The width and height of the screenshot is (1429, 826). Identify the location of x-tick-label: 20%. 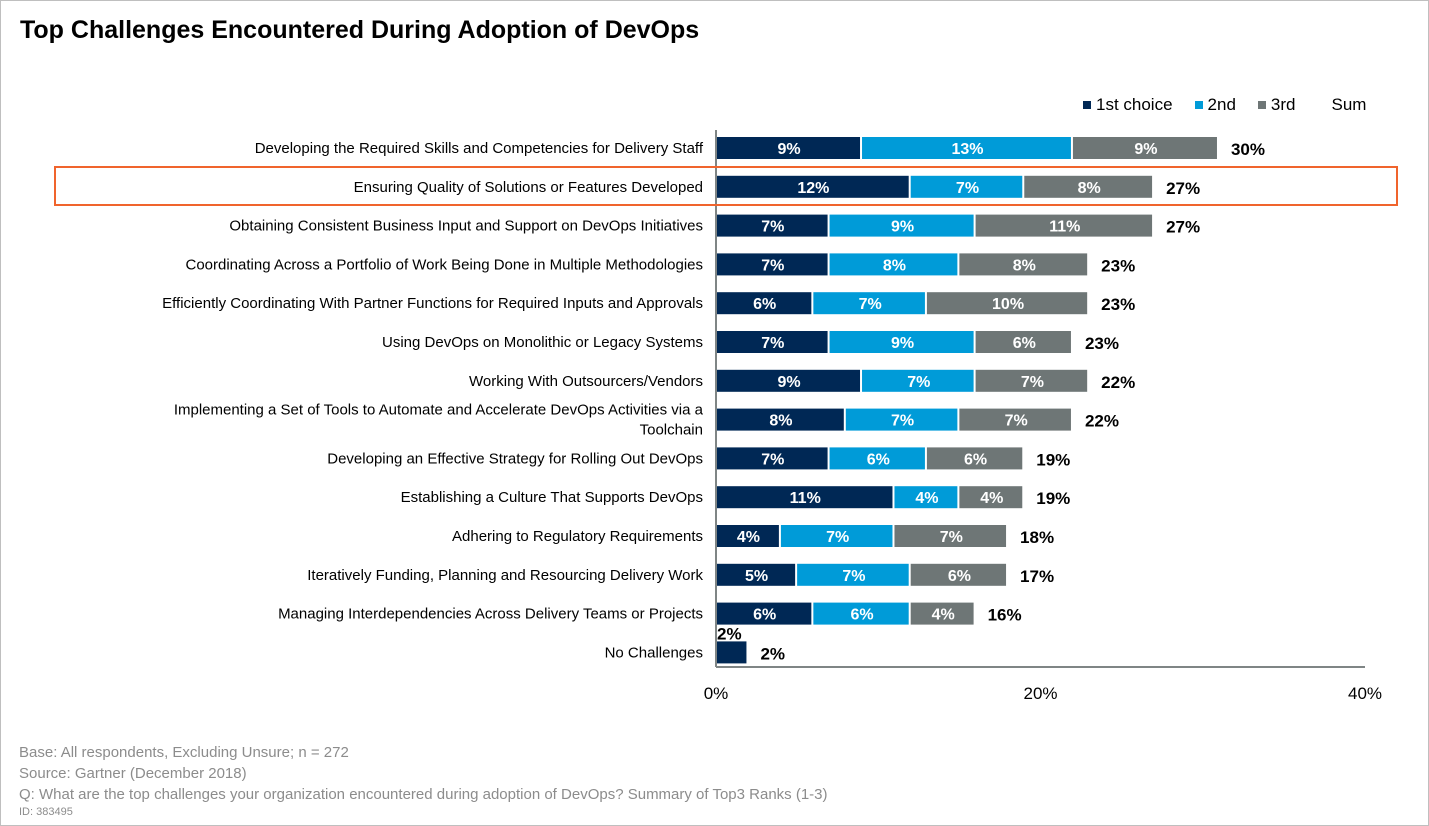
(1040, 693).